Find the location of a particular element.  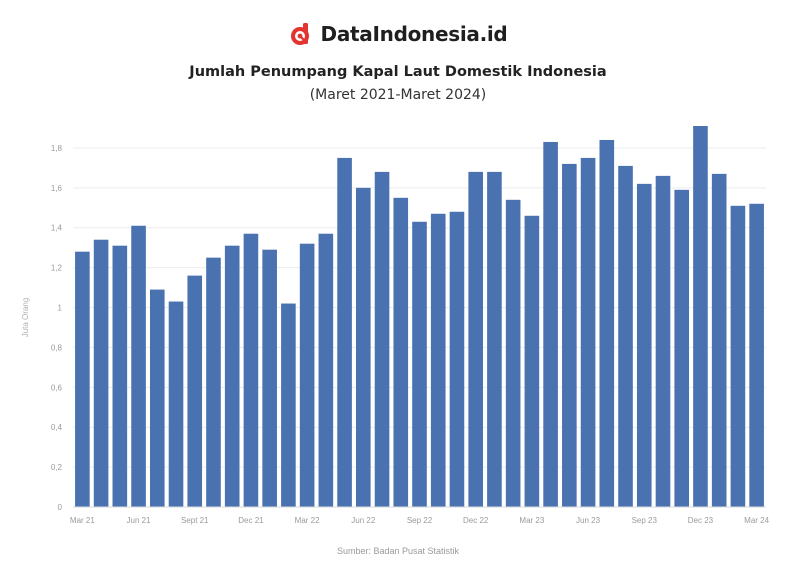

y-tick-label: 1,6 is located at coordinates (57, 188).